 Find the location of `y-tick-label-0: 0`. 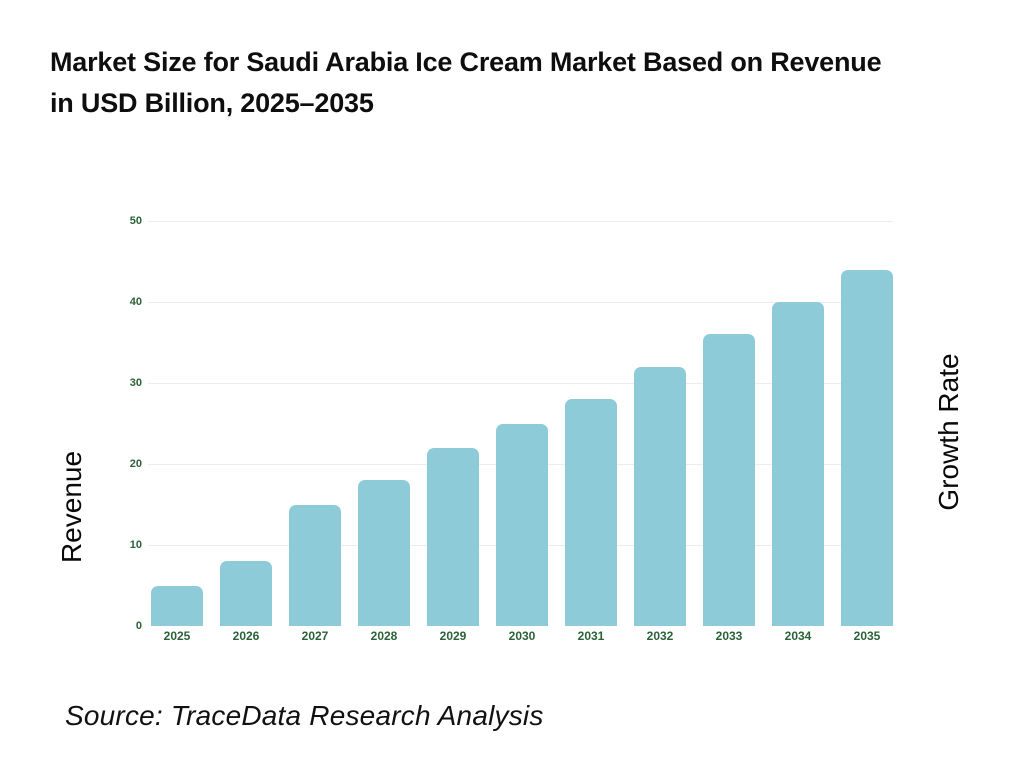

y-tick-label-0: 0 is located at coordinates (138, 626).